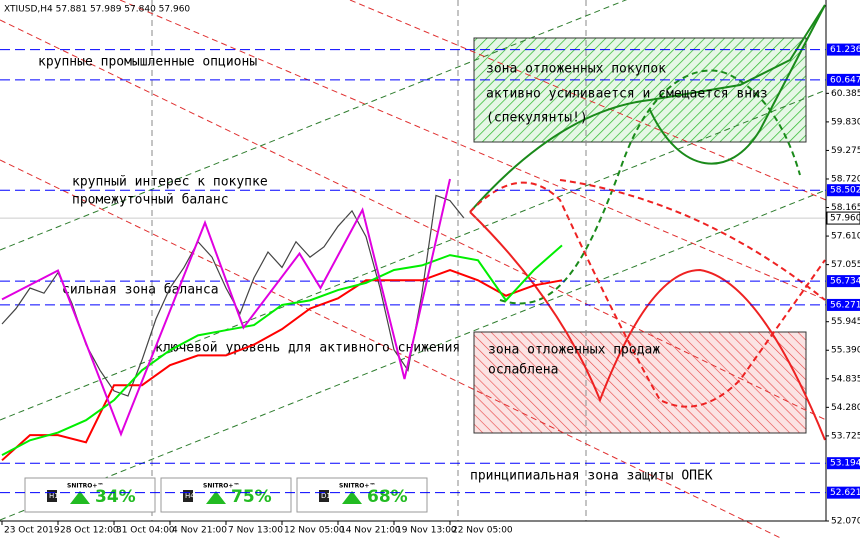 The width and height of the screenshot is (860, 538). What do you see at coordinates (537, 118) in the screenshot?
I see `annotation: (спекулянты!)` at bounding box center [537, 118].